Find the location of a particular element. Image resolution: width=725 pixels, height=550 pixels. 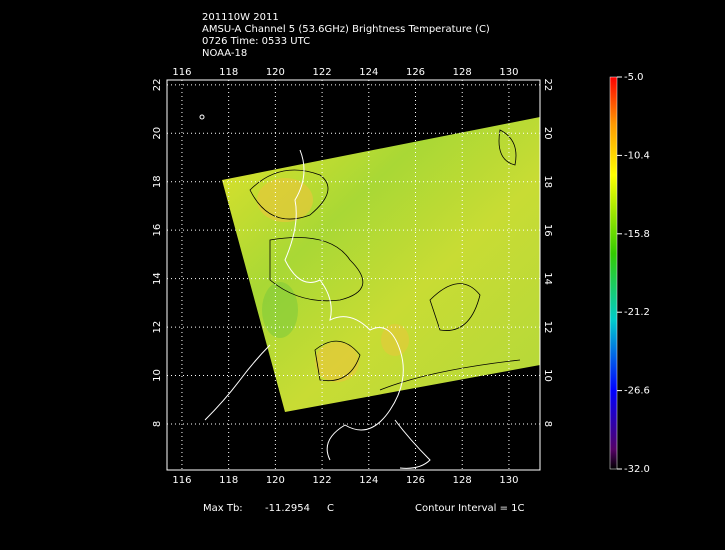

footer-label: Max Tb: is located at coordinates (223, 508).